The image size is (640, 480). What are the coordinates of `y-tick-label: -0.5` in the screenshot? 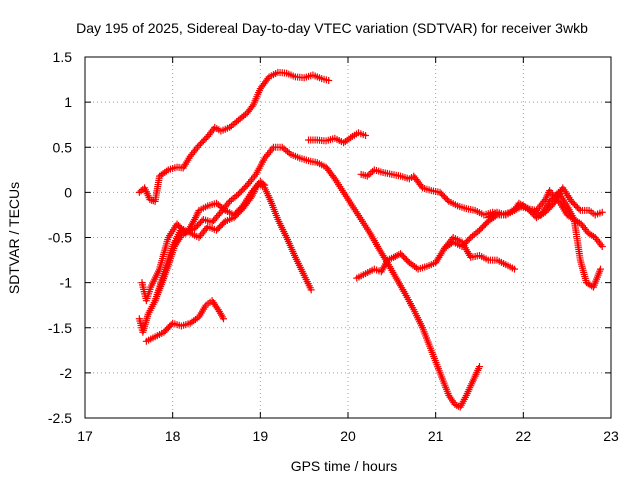 It's located at (60, 238).